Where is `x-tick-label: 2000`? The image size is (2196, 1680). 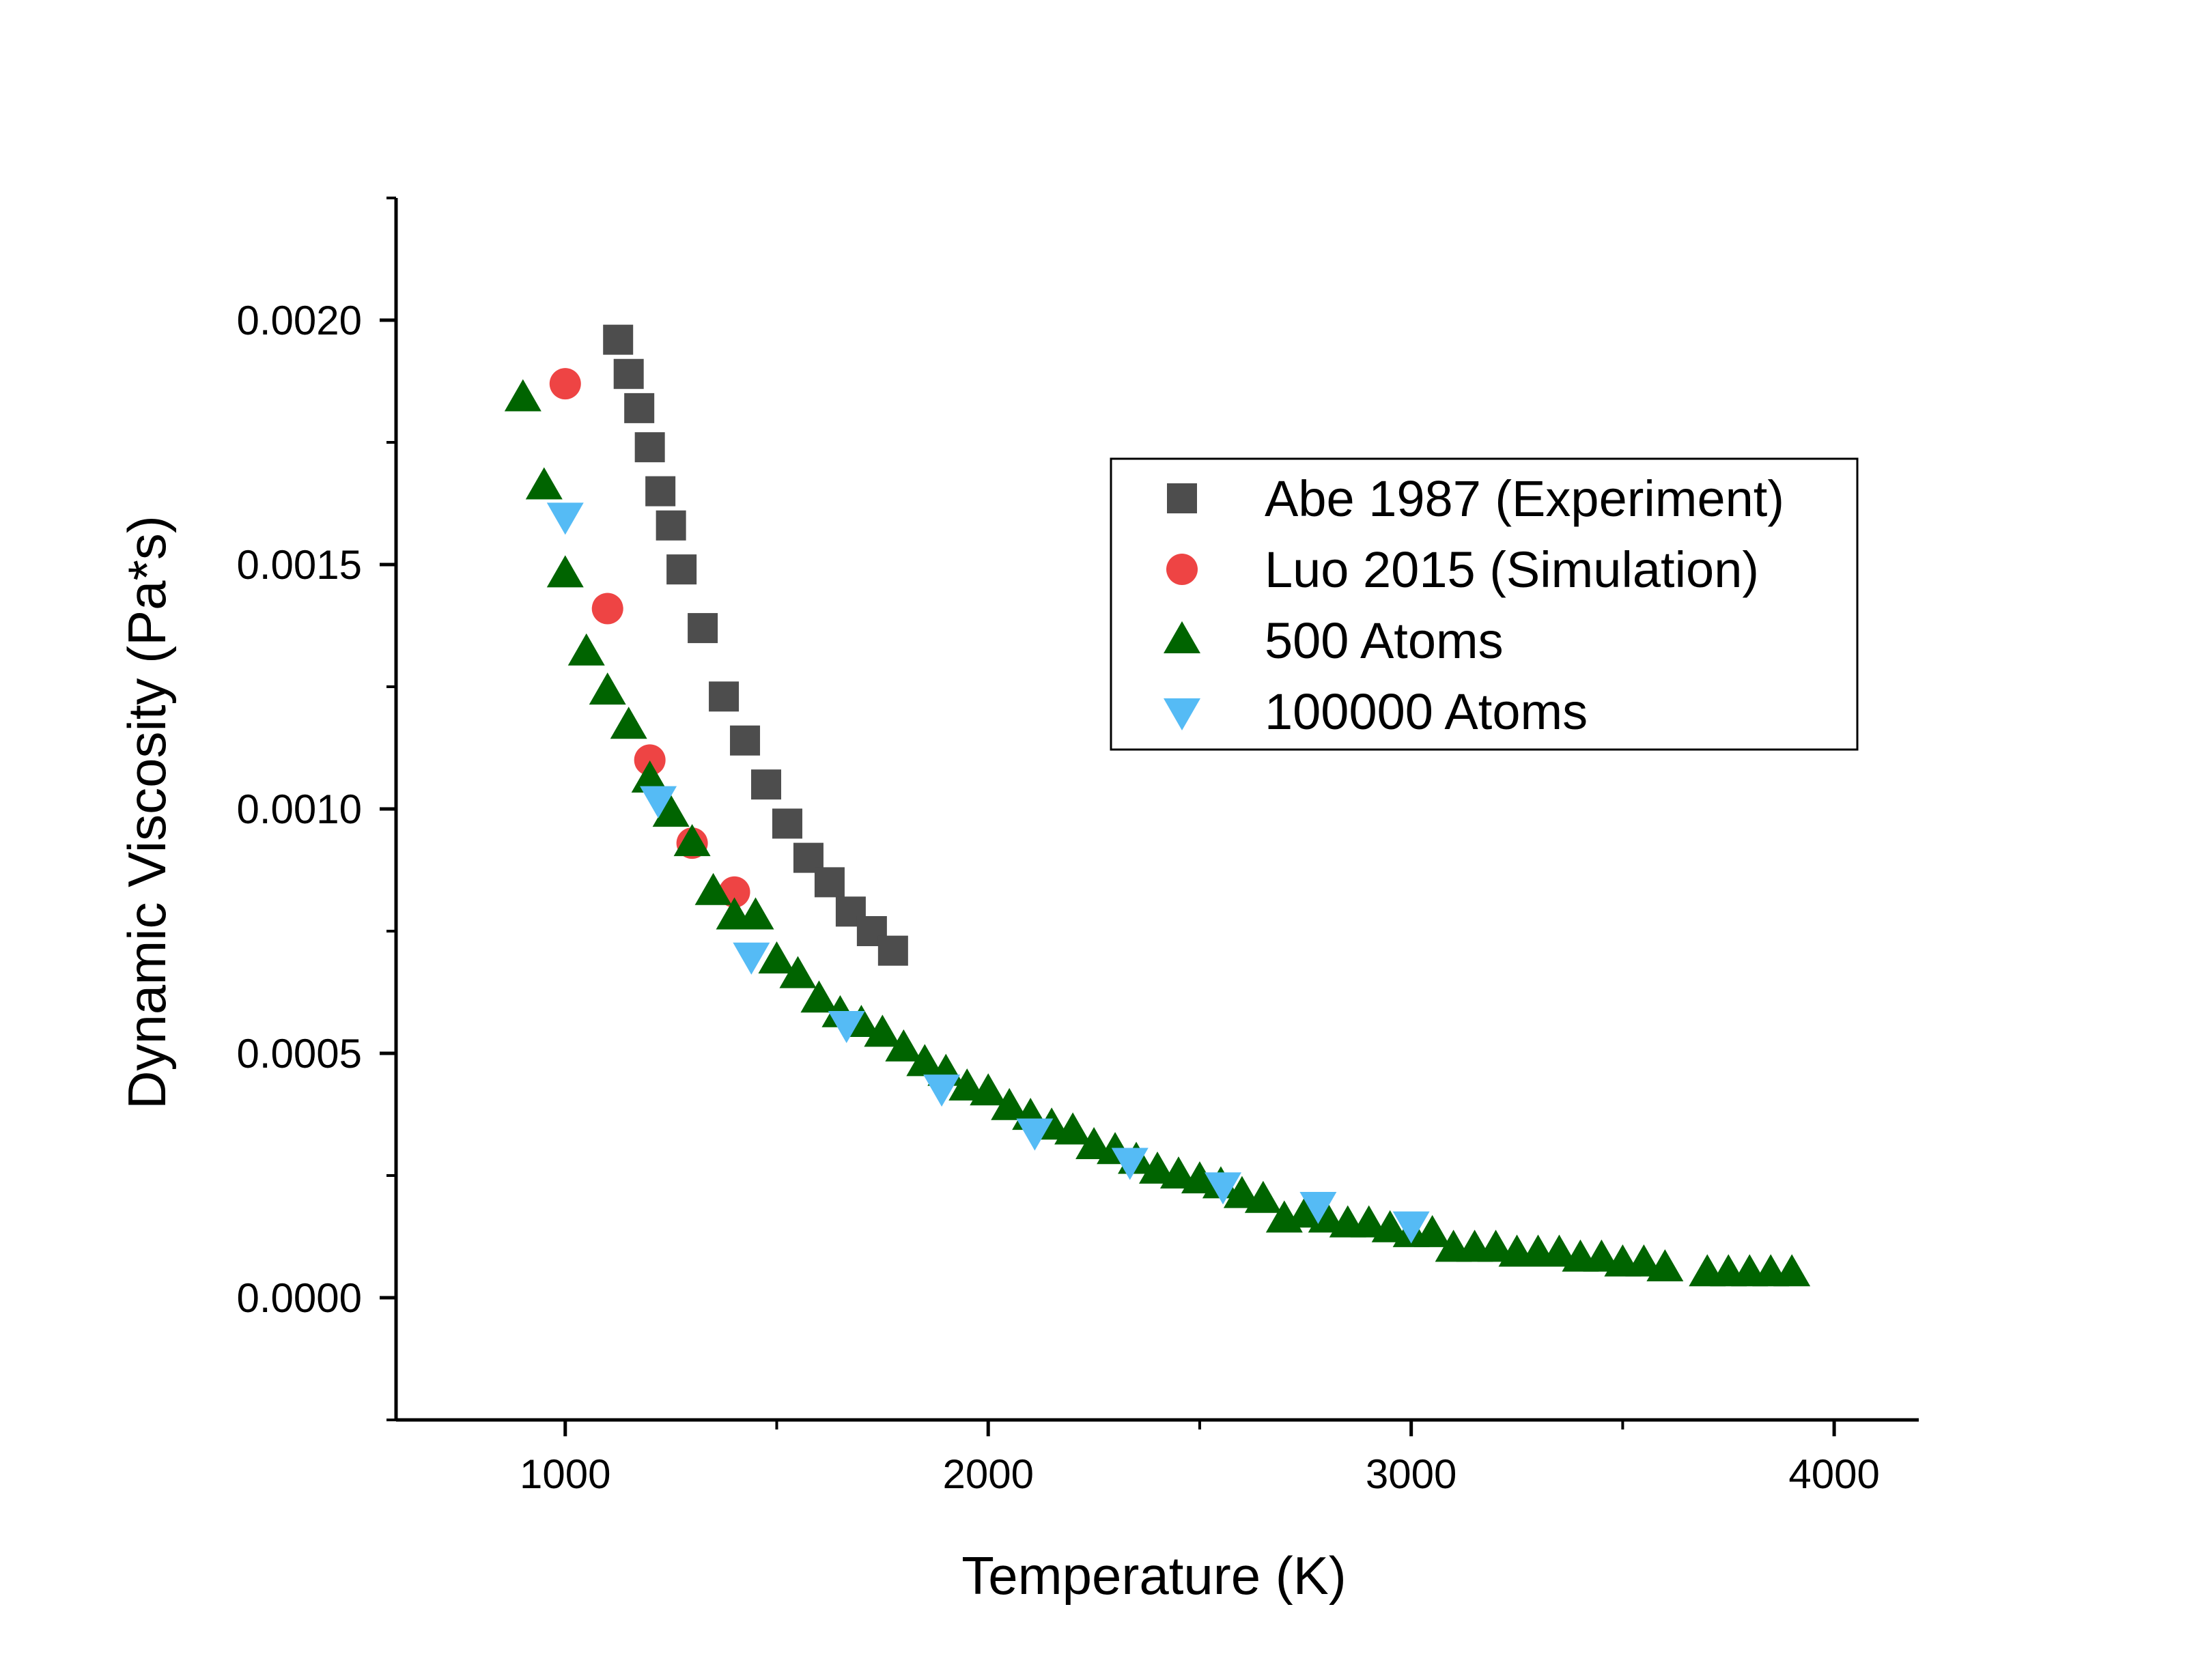
x-tick-label: 2000 is located at coordinates (987, 1474).